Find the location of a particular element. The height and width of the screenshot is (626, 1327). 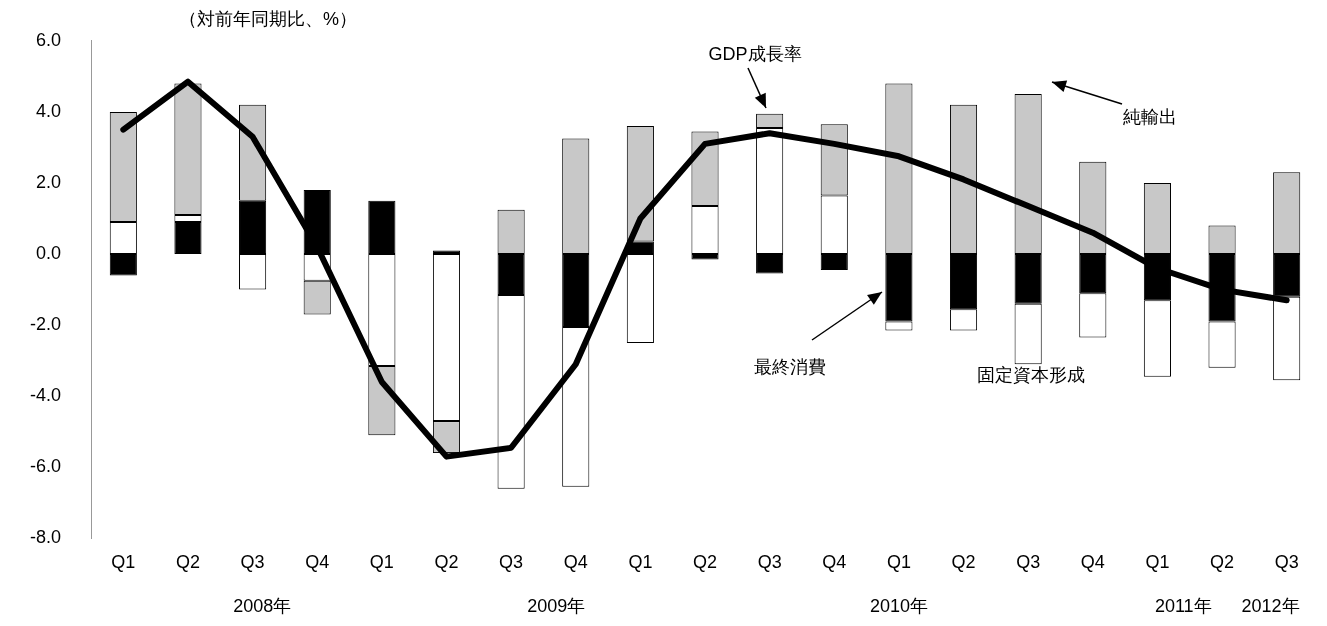

text: 純輸出 is located at coordinates (1150, 116).